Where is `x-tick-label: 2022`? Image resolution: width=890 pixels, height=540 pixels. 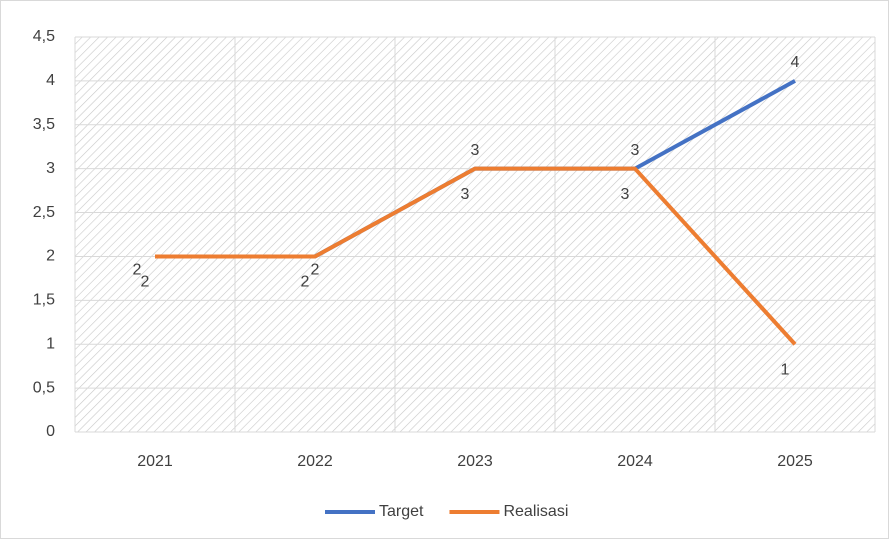
x-tick-label: 2022 is located at coordinates (315, 461).